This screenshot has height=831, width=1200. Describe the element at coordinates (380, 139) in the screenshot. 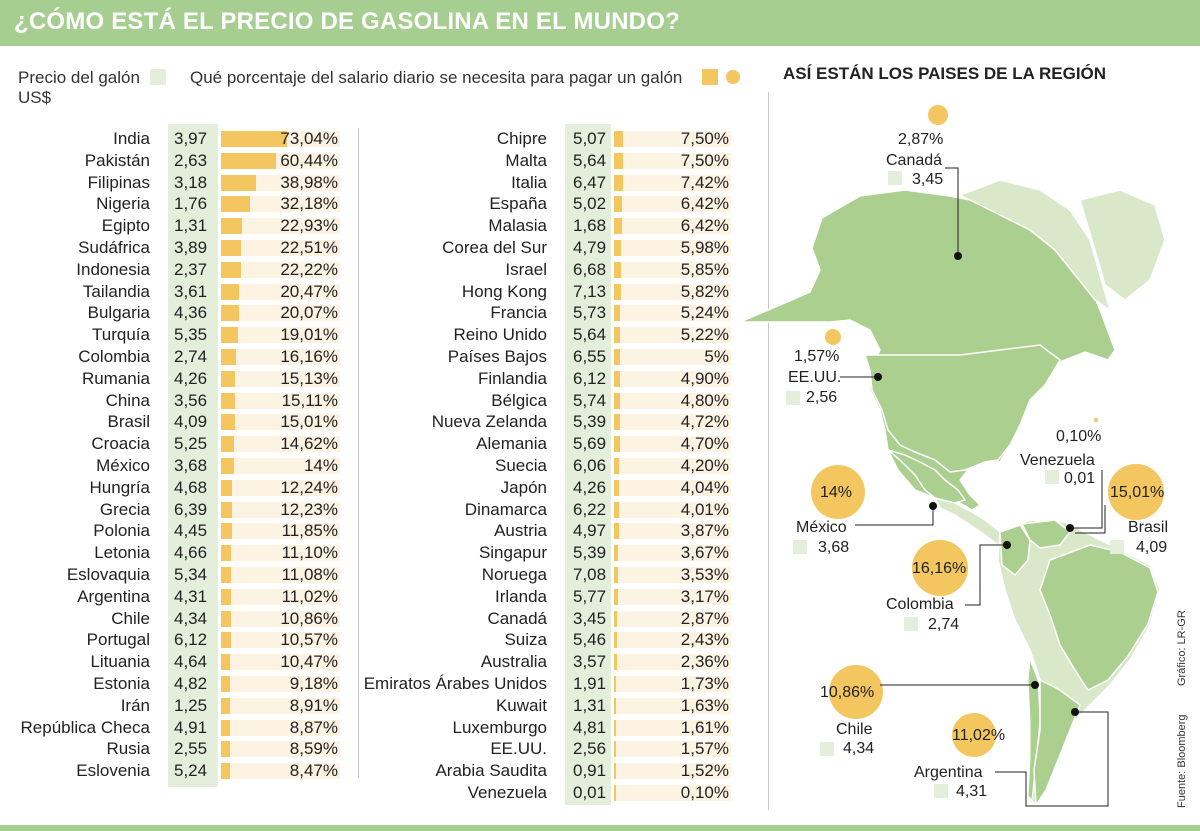

I see `table-row: India 3,97 73,04%` at that location.